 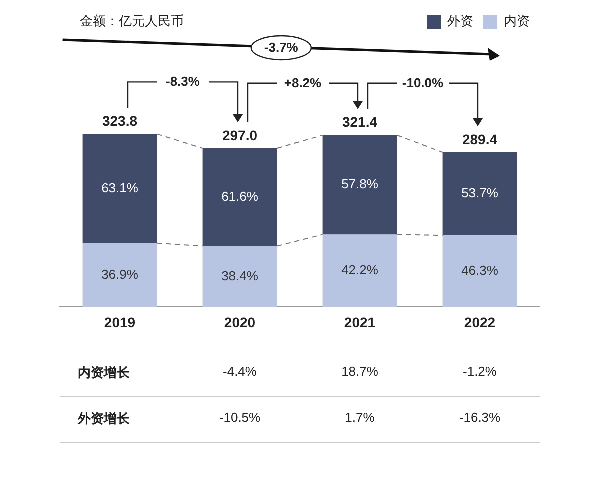 What do you see at coordinates (120, 121) in the screenshot?
I see `text: 323.8` at bounding box center [120, 121].